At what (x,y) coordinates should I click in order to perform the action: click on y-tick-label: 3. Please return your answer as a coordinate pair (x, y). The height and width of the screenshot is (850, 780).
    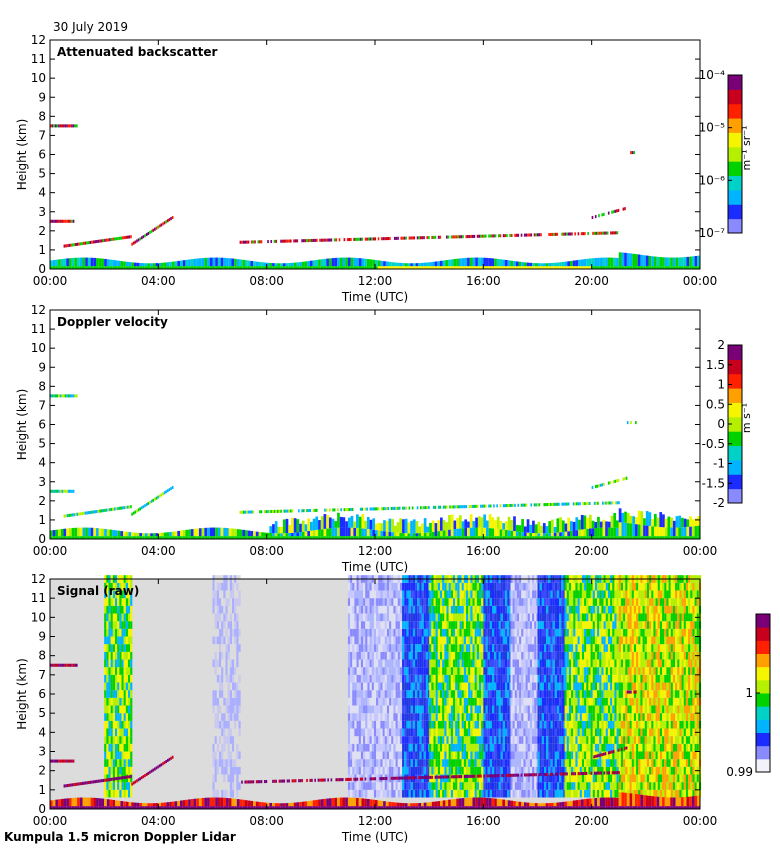
    Looking at the image, I should click on (42, 482).